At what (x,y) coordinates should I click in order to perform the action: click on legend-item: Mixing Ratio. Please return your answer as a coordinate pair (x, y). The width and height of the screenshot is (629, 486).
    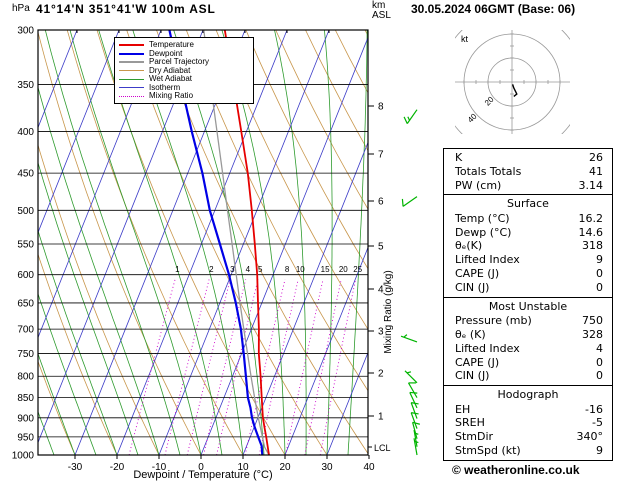
    Looking at the image, I should click on (183, 96).